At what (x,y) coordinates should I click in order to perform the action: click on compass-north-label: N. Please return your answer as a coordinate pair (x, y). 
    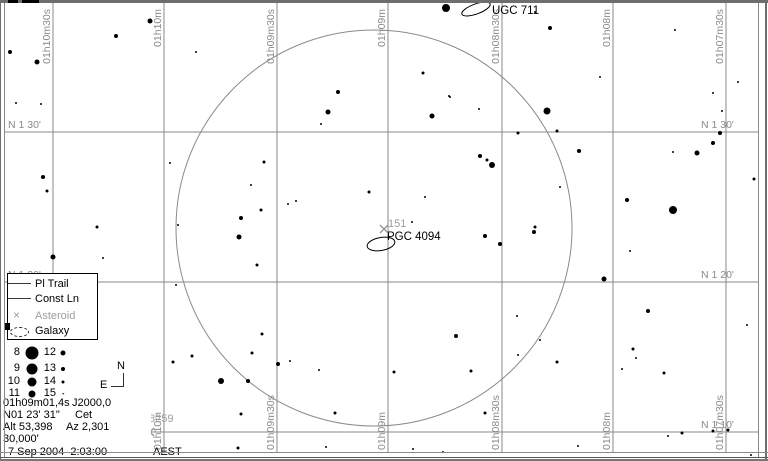
    Looking at the image, I should click on (121, 366).